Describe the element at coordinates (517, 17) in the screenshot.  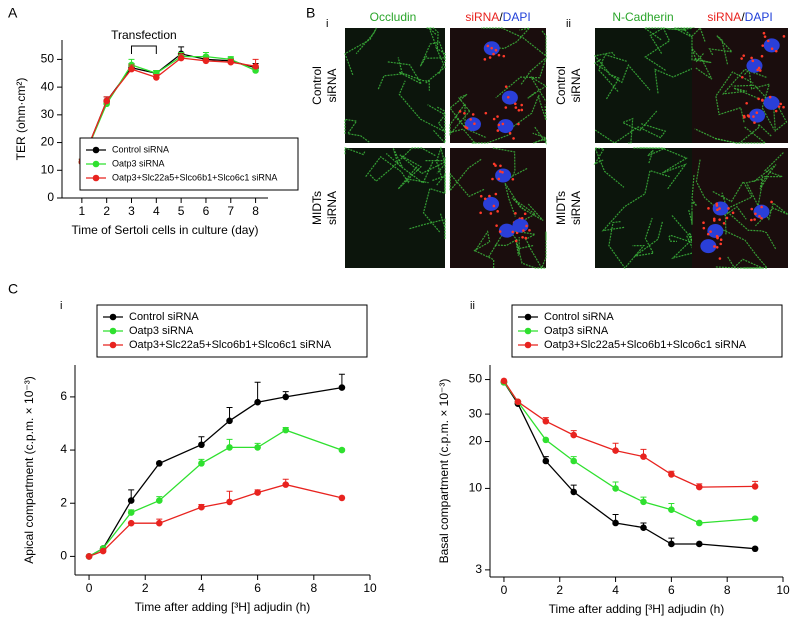
I see `overlay-part: DAPI` at that location.